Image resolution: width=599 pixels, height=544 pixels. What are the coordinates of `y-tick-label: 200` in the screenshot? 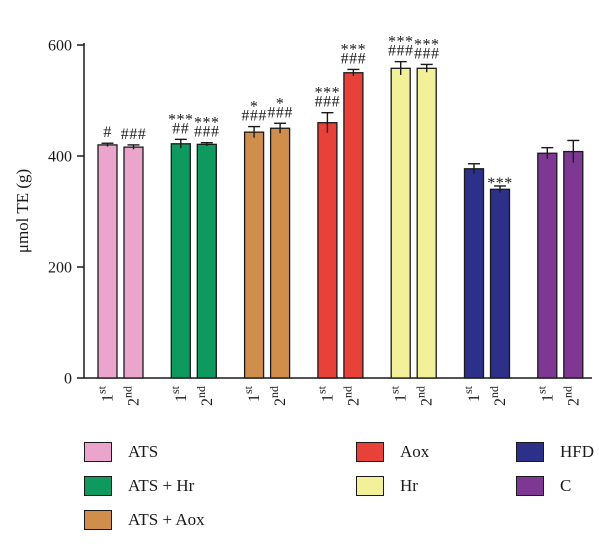 It's located at (60, 268).